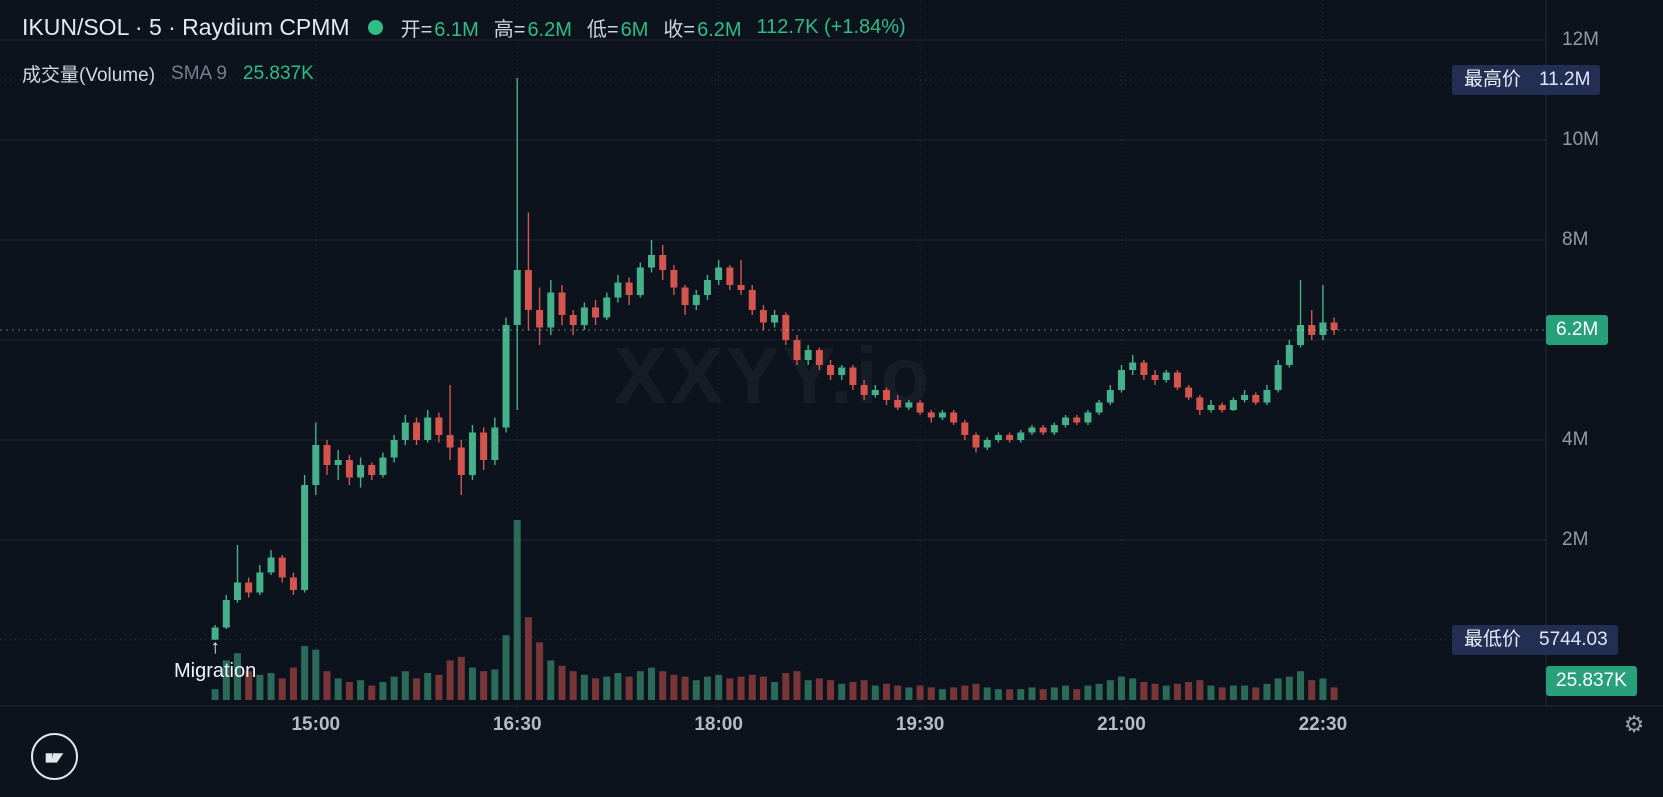  What do you see at coordinates (831, 27) in the screenshot?
I see `change-value: 112.7K (+1.84%)` at bounding box center [831, 27].